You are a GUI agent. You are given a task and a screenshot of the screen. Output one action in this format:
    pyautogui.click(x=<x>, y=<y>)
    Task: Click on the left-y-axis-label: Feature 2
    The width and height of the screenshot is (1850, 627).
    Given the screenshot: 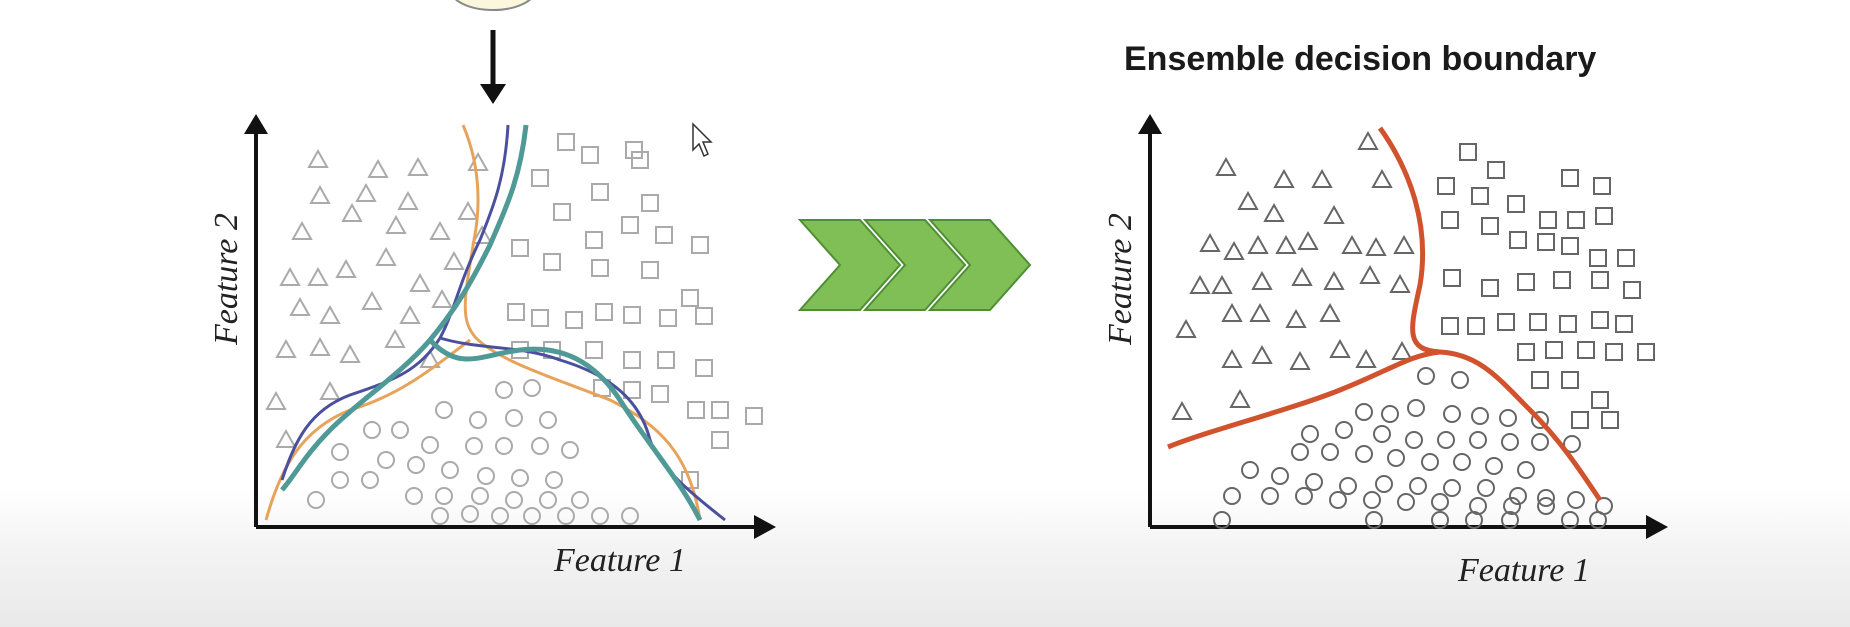 What is the action you would take?
    pyautogui.click(x=226, y=279)
    